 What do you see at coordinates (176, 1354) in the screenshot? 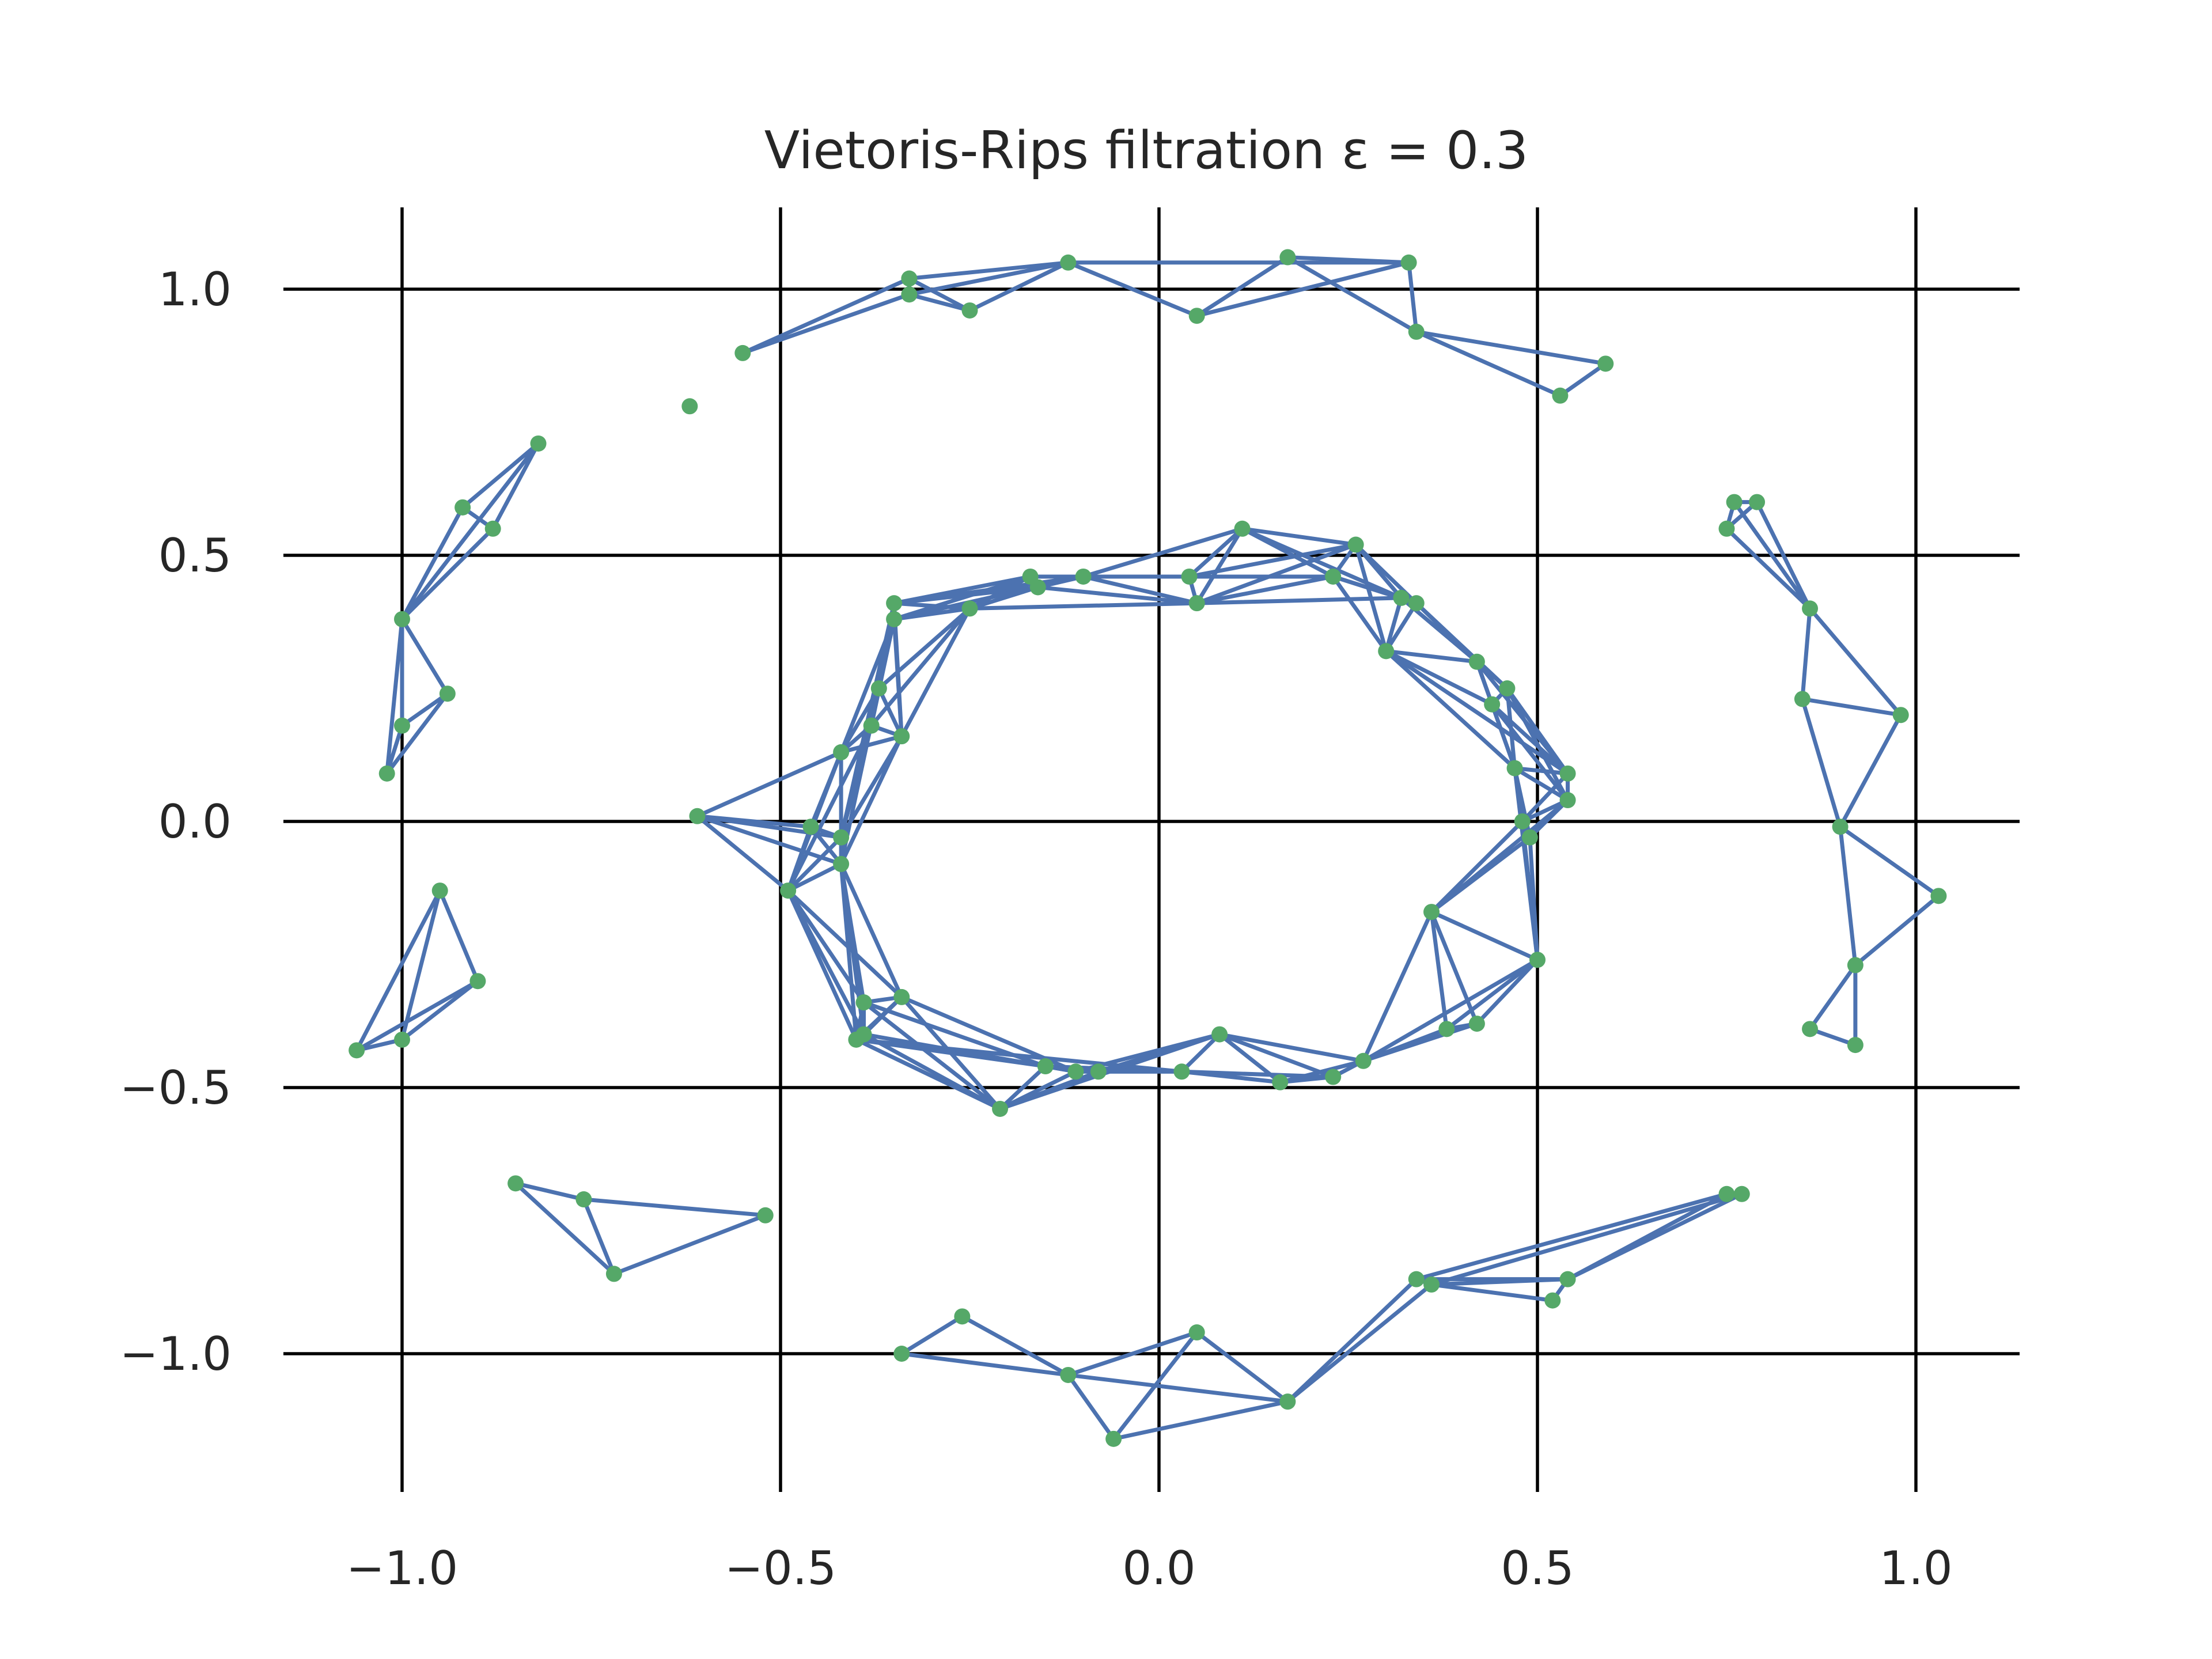
I see `y-tick-label: −1.0` at bounding box center [176, 1354].